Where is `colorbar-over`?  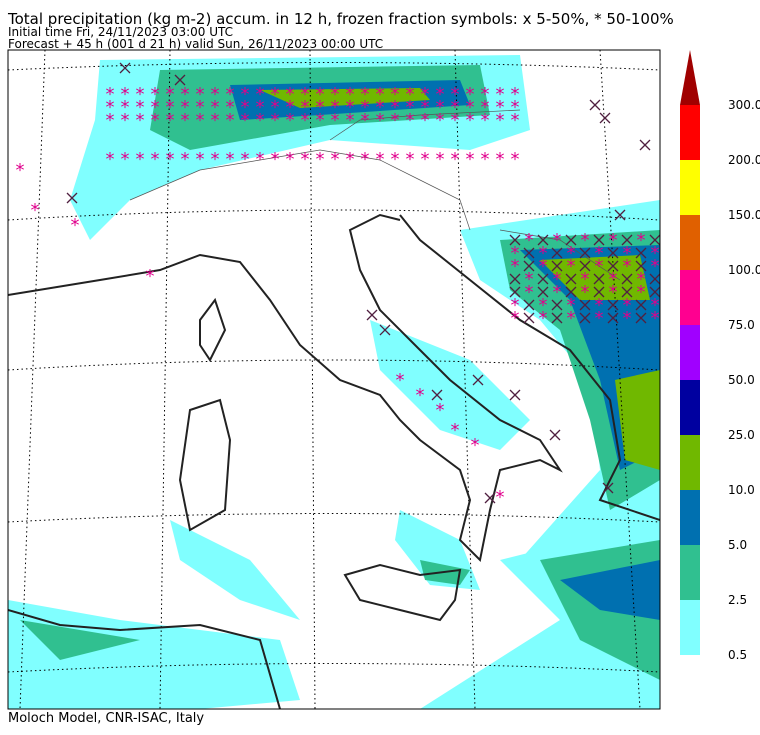 colorbar-over is located at coordinates (690, 77).